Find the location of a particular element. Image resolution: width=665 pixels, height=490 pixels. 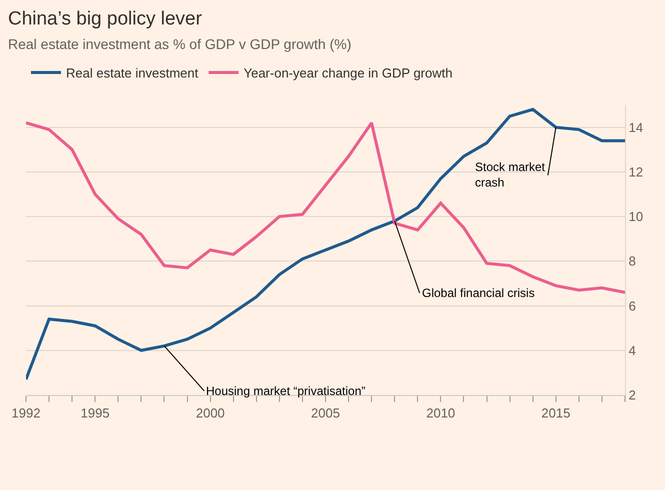

y-tick-label: 6 is located at coordinates (632, 306).